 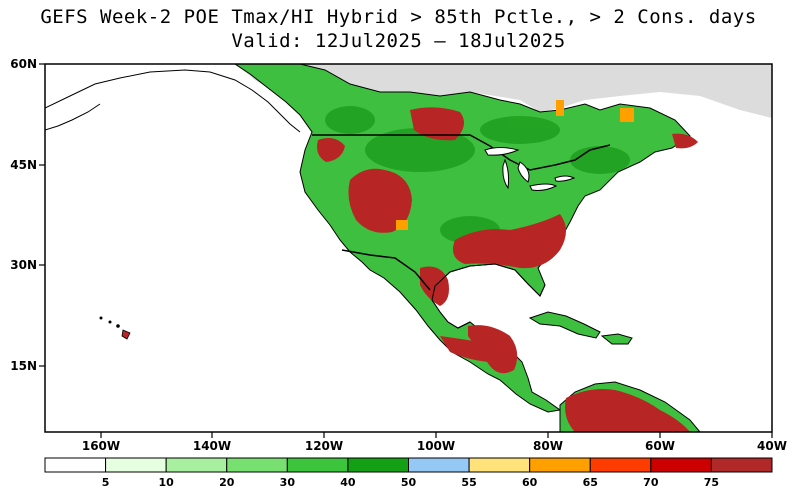 What do you see at coordinates (530, 482) in the screenshot?
I see `colorbar-label: 60` at bounding box center [530, 482].